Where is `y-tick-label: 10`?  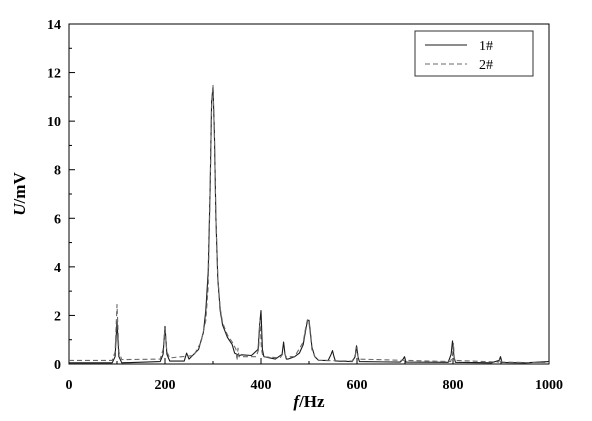
y-tick-label: 10 is located at coordinates (54, 122).